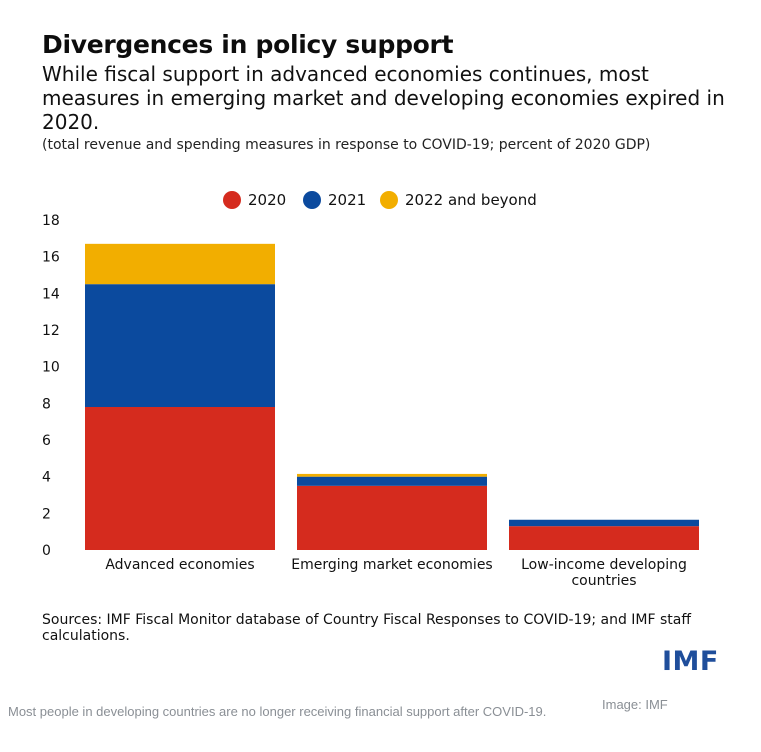 The image size is (761, 752). Describe the element at coordinates (46, 441) in the screenshot. I see `y-tick-label: 6` at that location.